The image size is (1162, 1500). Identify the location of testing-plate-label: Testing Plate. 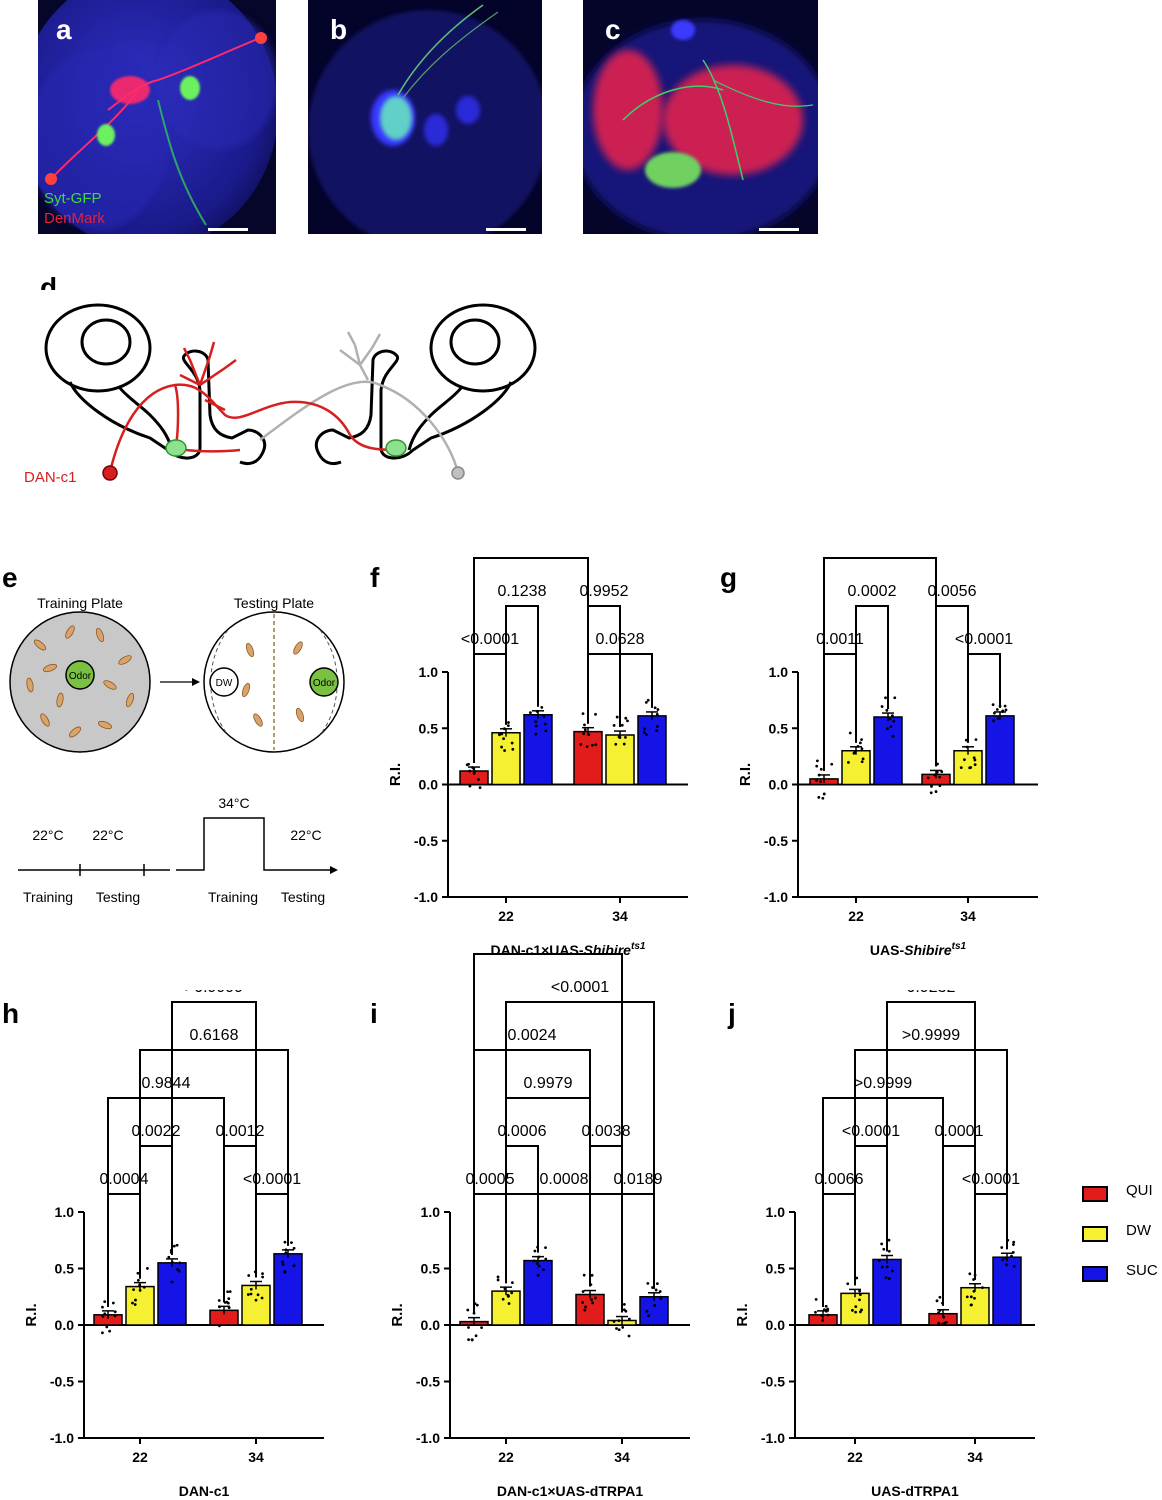
(274, 603).